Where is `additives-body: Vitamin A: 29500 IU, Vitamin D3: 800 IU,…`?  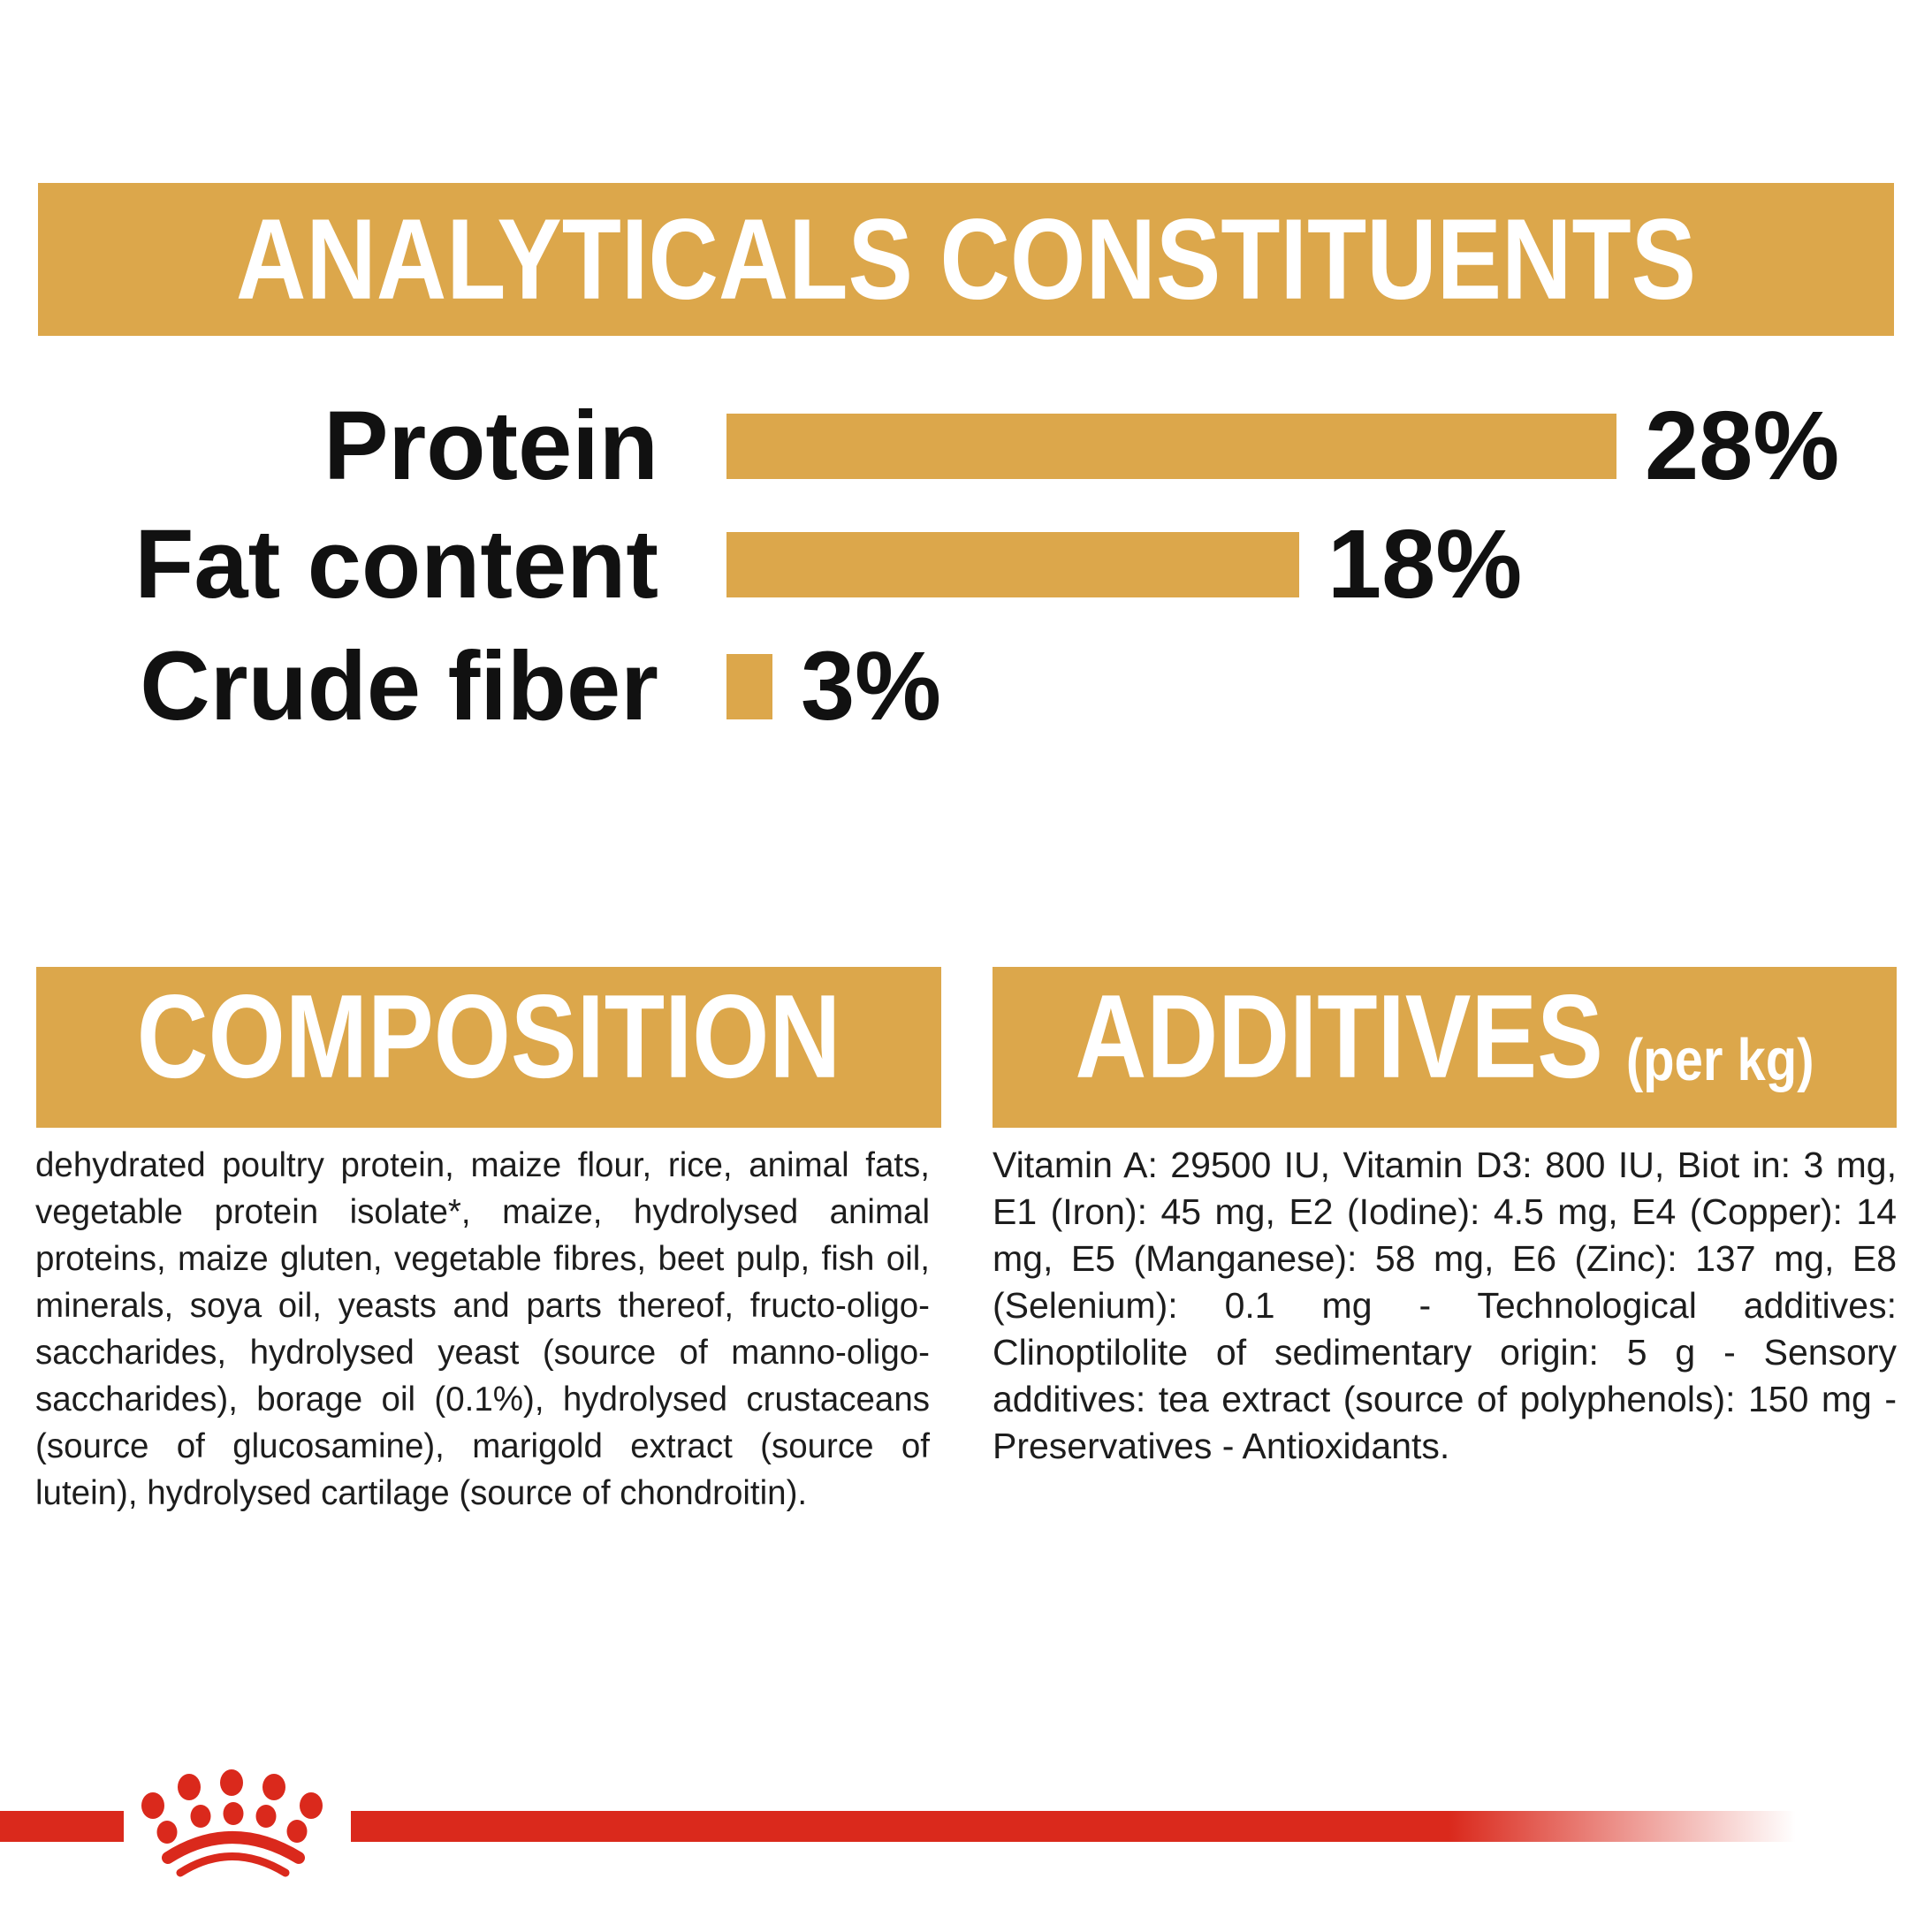 additives-body: Vitamin A: 29500 IU, Vitamin D3: 800 IU,… is located at coordinates (1445, 1305).